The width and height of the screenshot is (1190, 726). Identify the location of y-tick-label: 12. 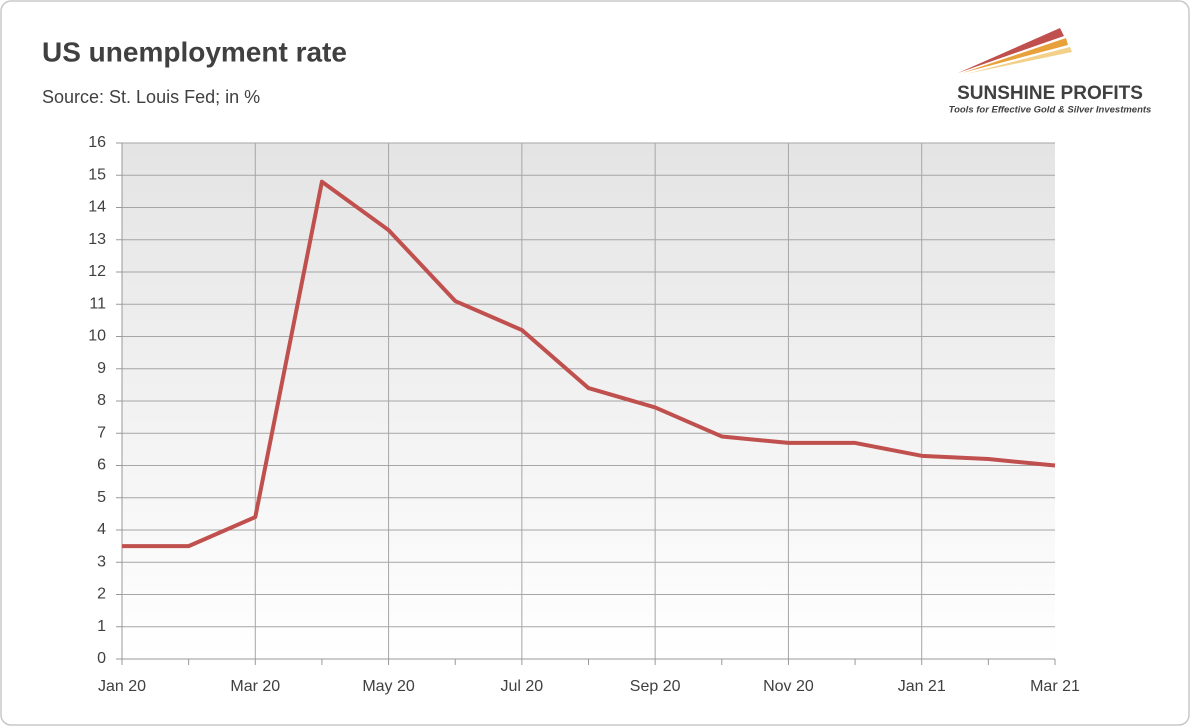
(97, 271).